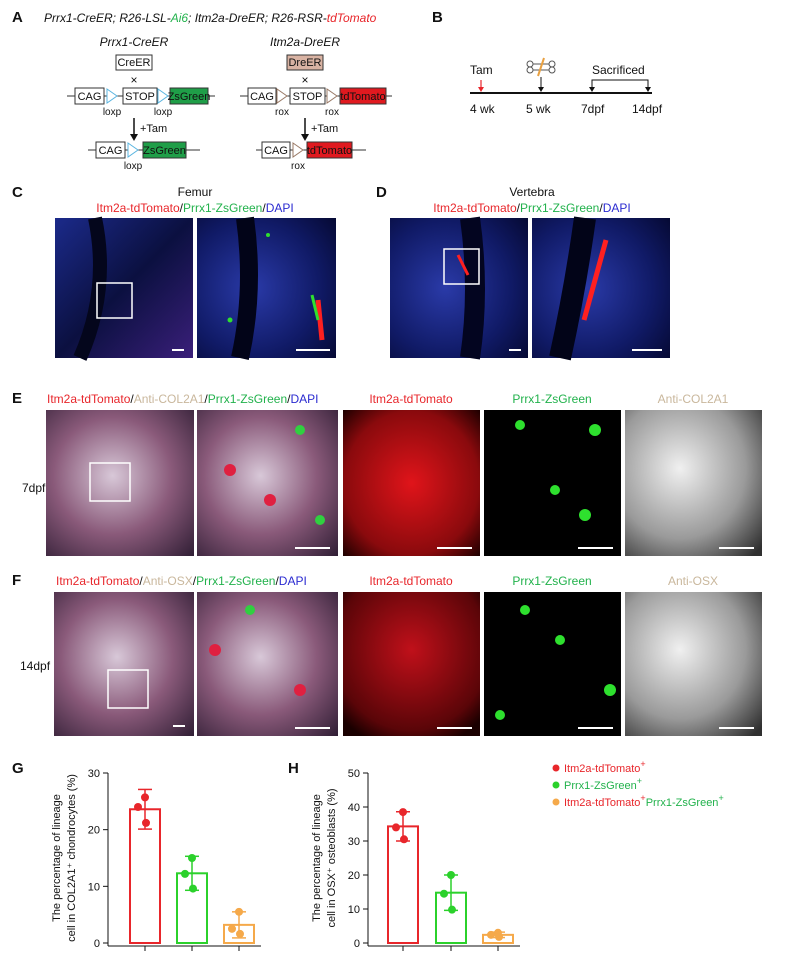 The width and height of the screenshot is (788, 969). I want to click on y-axis-label: cell in COL2A1⁺ chondrocytes (%), so click(72, 858).